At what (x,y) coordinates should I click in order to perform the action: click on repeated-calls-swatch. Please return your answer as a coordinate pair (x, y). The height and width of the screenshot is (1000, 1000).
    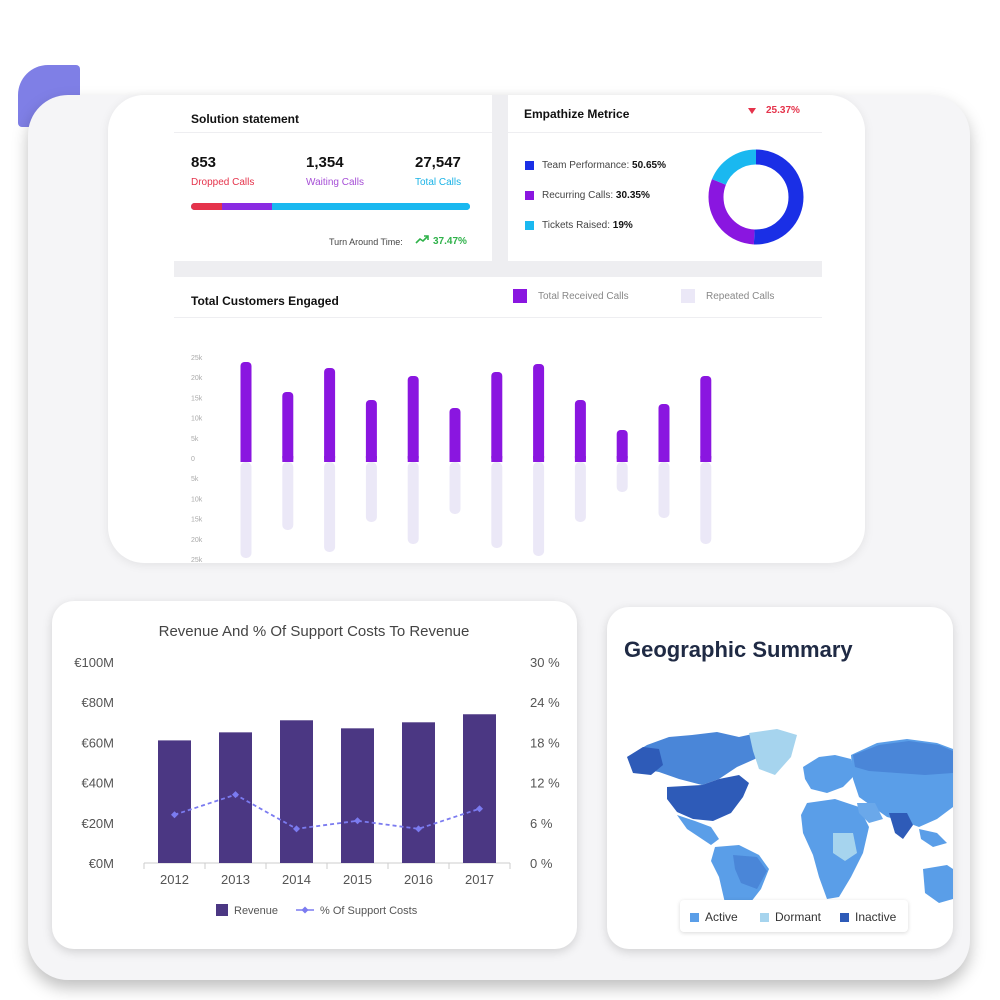
    Looking at the image, I should click on (688, 296).